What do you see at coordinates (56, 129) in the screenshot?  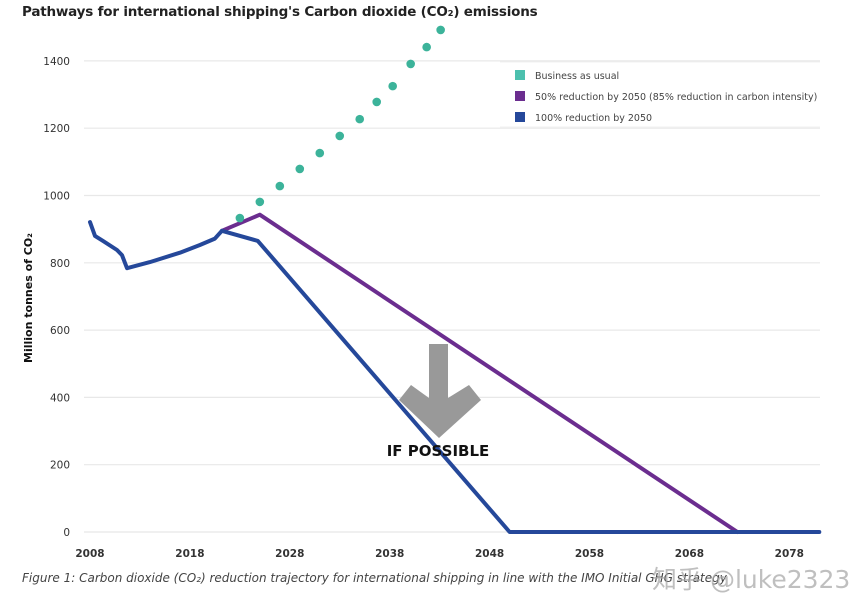 I see `y-tick-label: 1200` at bounding box center [56, 129].